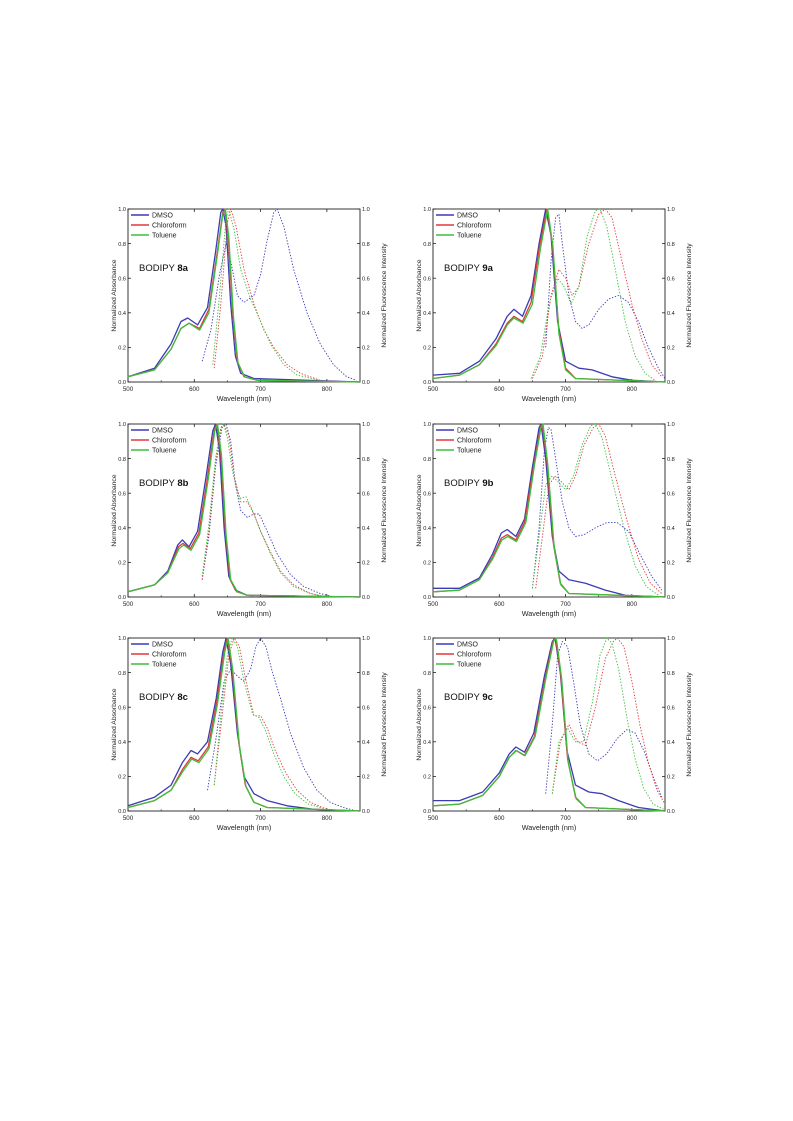 The height and width of the screenshot is (1121, 793). Describe the element at coordinates (182, 697) in the screenshot. I see `compound-label-id: 8c` at that location.